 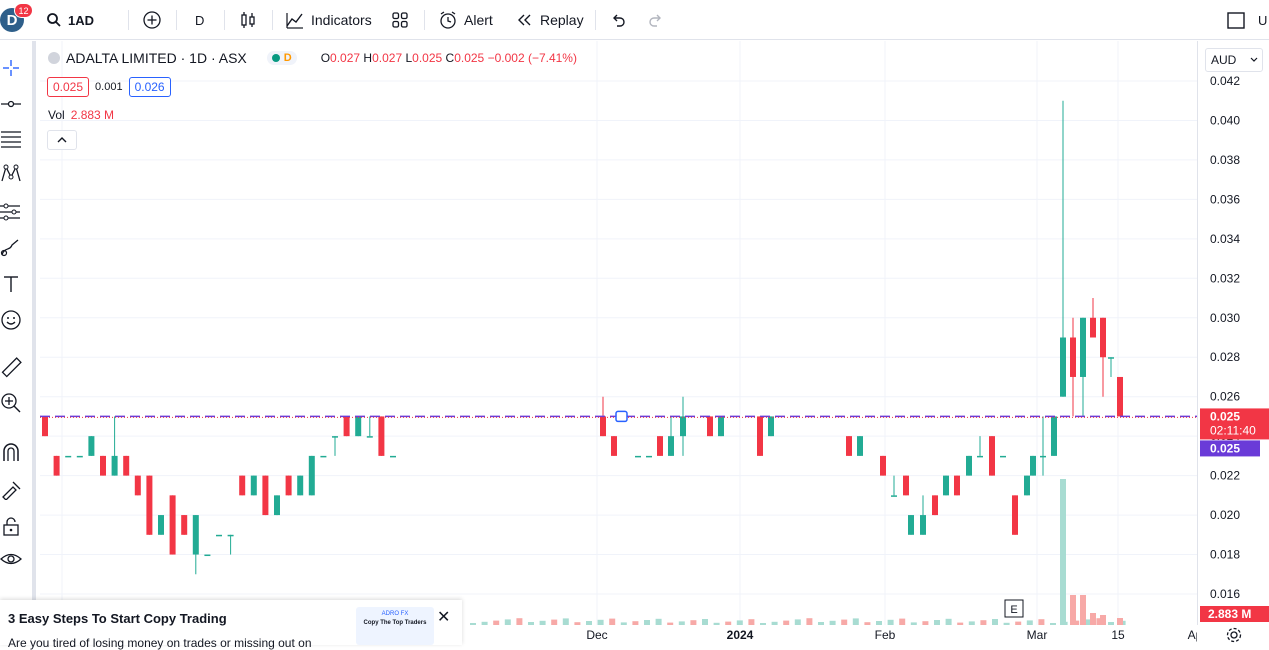 What do you see at coordinates (1014, 608) in the screenshot?
I see `earnings-event-marker` at bounding box center [1014, 608].